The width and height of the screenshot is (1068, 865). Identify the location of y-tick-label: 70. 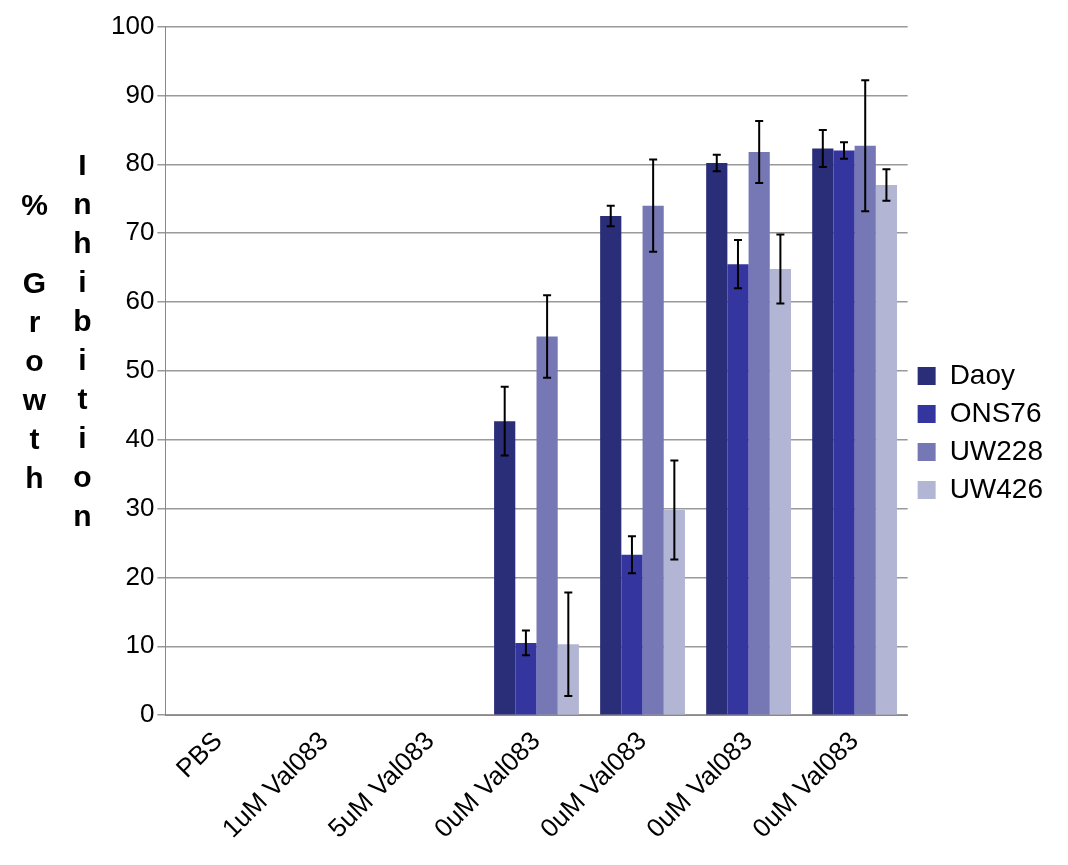
(140, 231).